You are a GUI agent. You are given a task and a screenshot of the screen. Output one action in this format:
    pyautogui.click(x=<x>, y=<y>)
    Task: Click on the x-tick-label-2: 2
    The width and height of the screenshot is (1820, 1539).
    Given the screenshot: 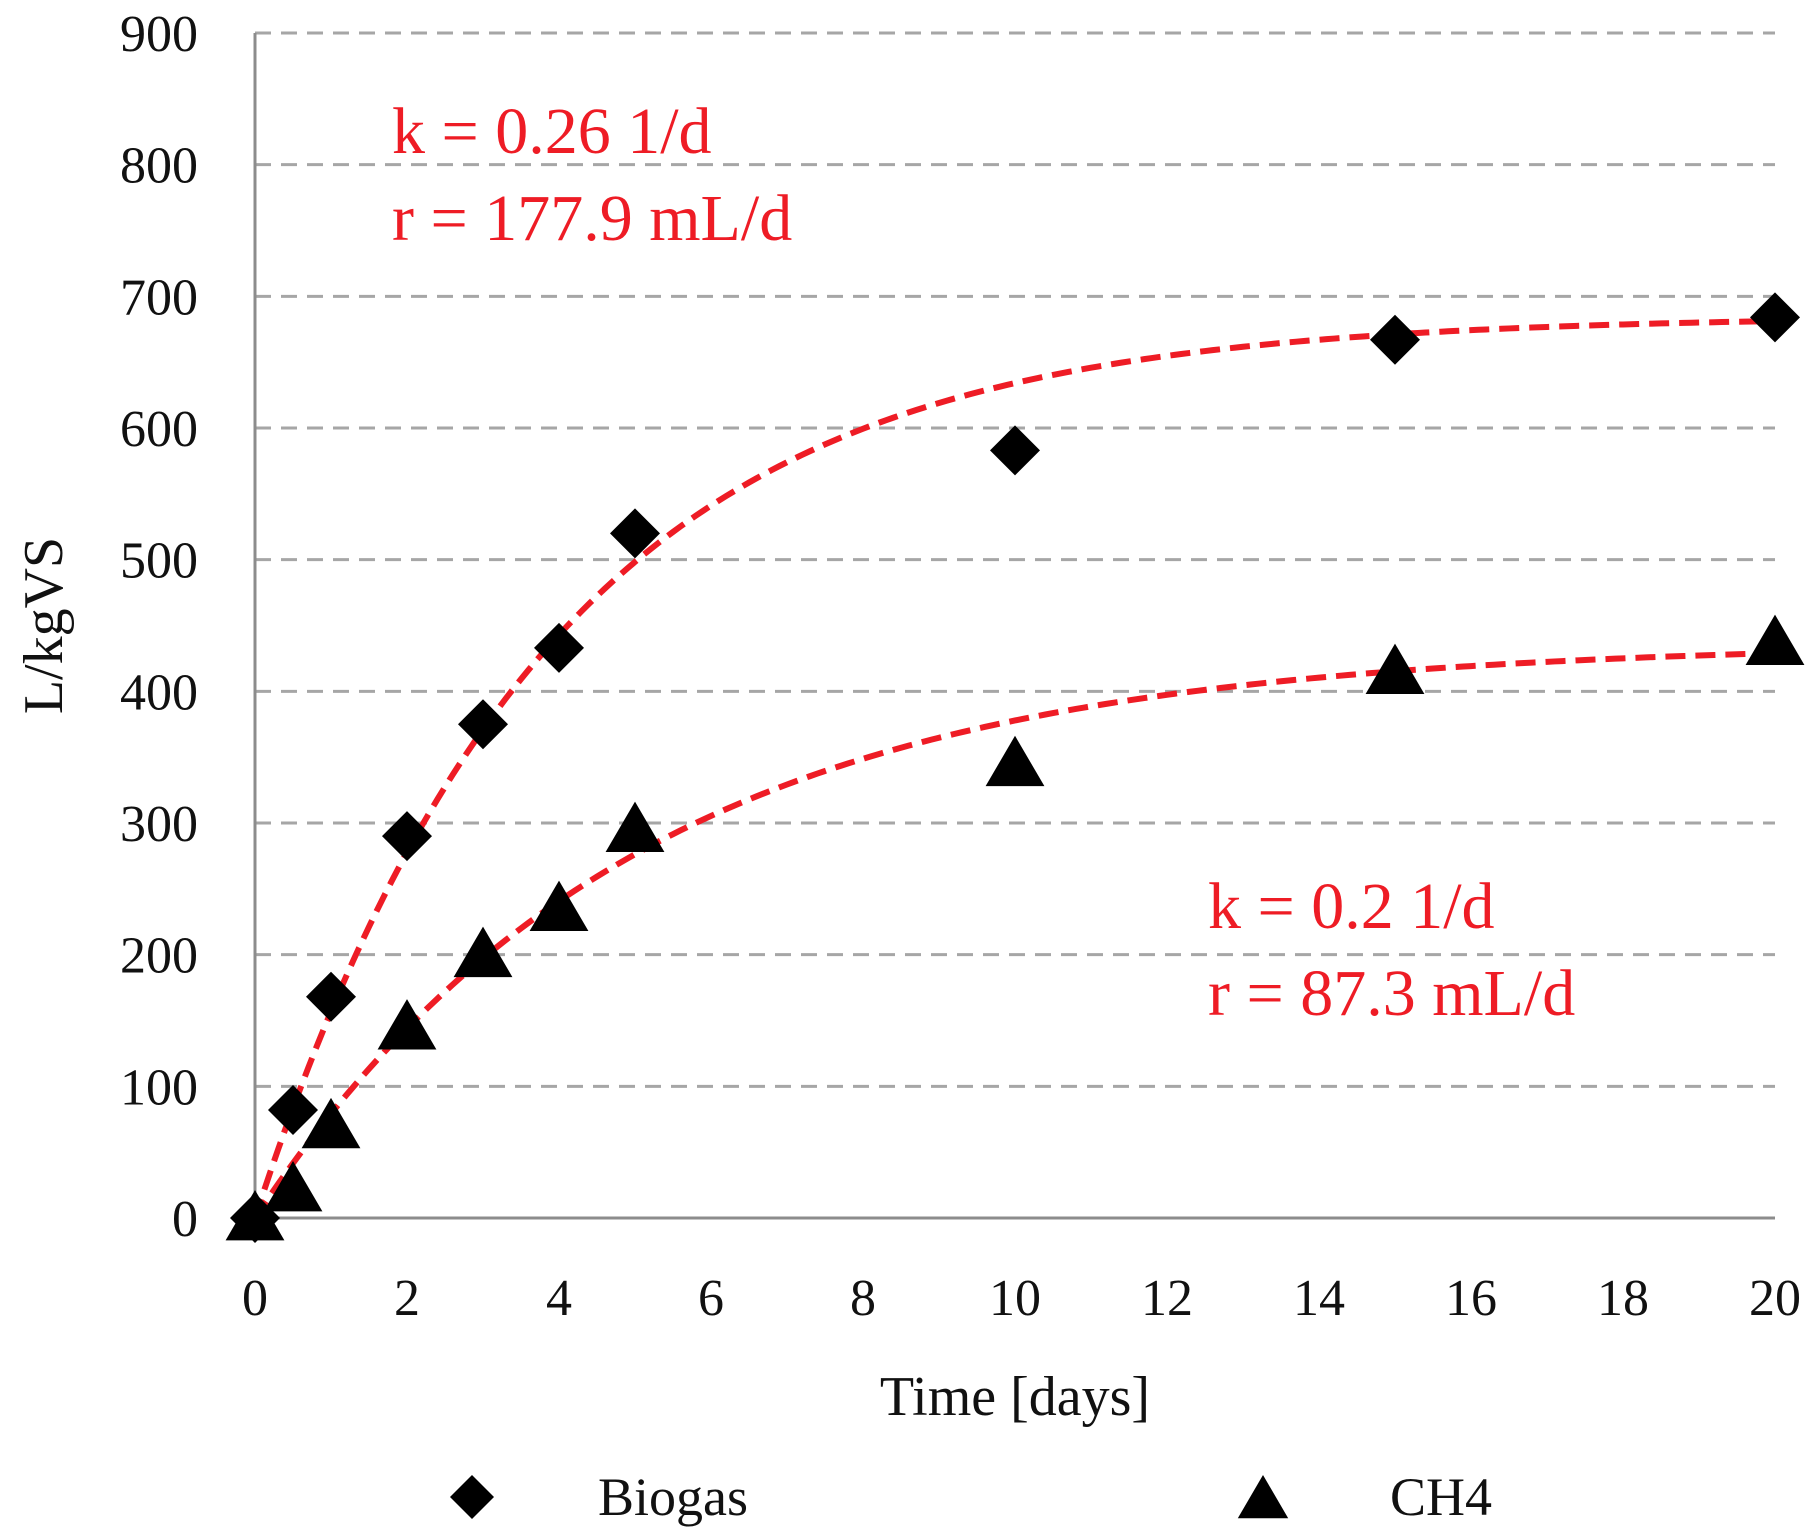 What is the action you would take?
    pyautogui.click(x=407, y=1298)
    